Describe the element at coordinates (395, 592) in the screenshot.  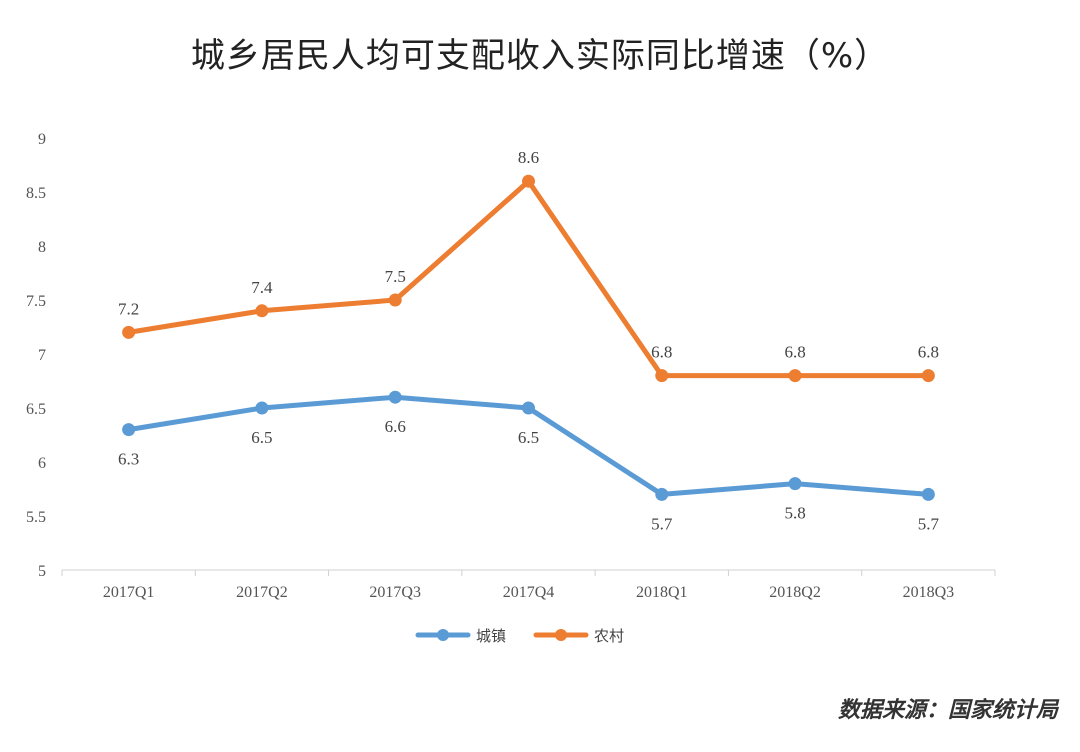
I see `x-tick-label: 2017Q3` at that location.